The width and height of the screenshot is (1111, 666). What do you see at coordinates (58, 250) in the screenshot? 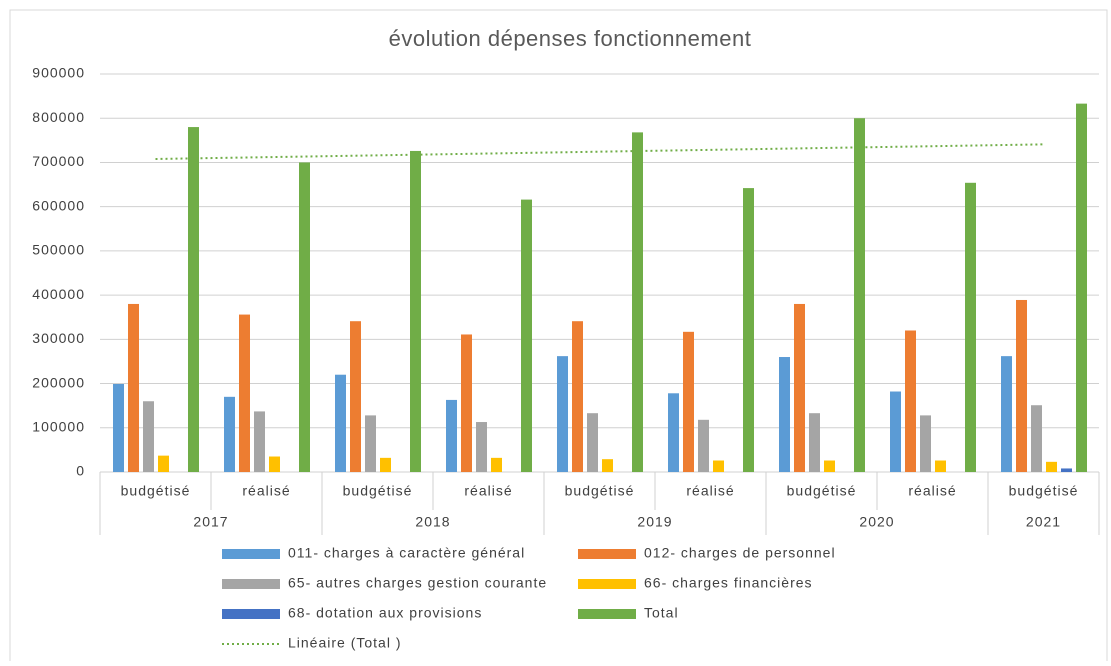
I see `y-tick-label: 500000` at bounding box center [58, 250].